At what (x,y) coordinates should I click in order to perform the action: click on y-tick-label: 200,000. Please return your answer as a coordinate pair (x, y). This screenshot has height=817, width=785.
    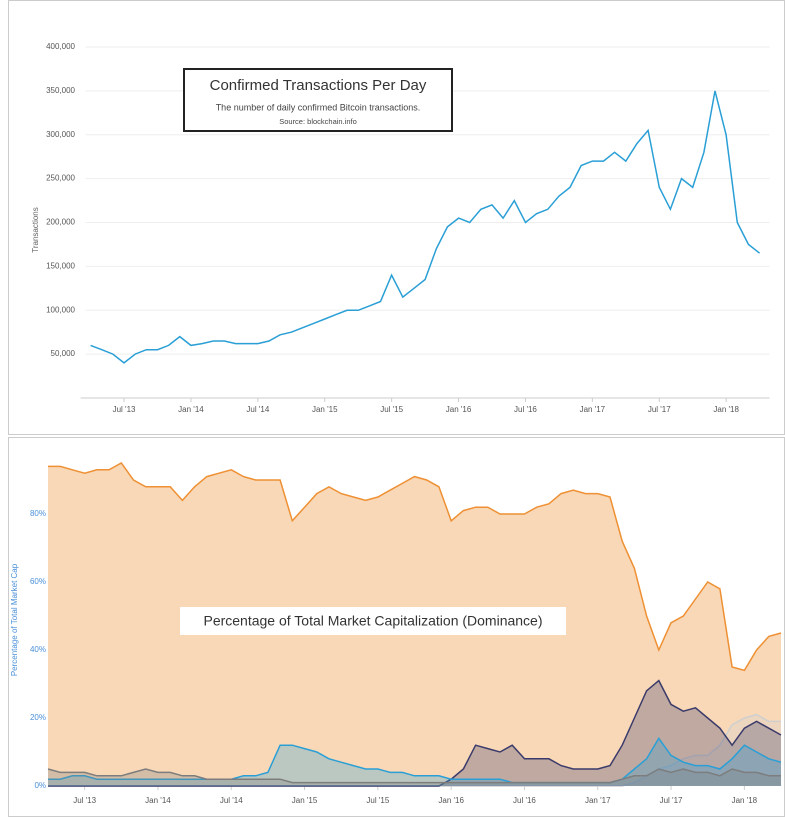
    Looking at the image, I should click on (60, 222).